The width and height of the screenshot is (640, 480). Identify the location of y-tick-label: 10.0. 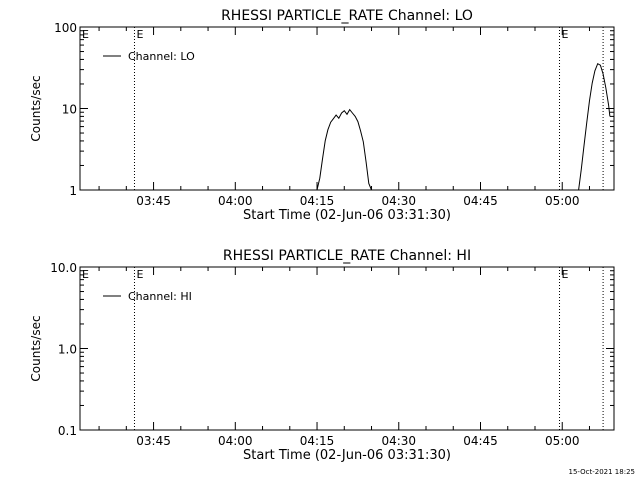
(63, 268).